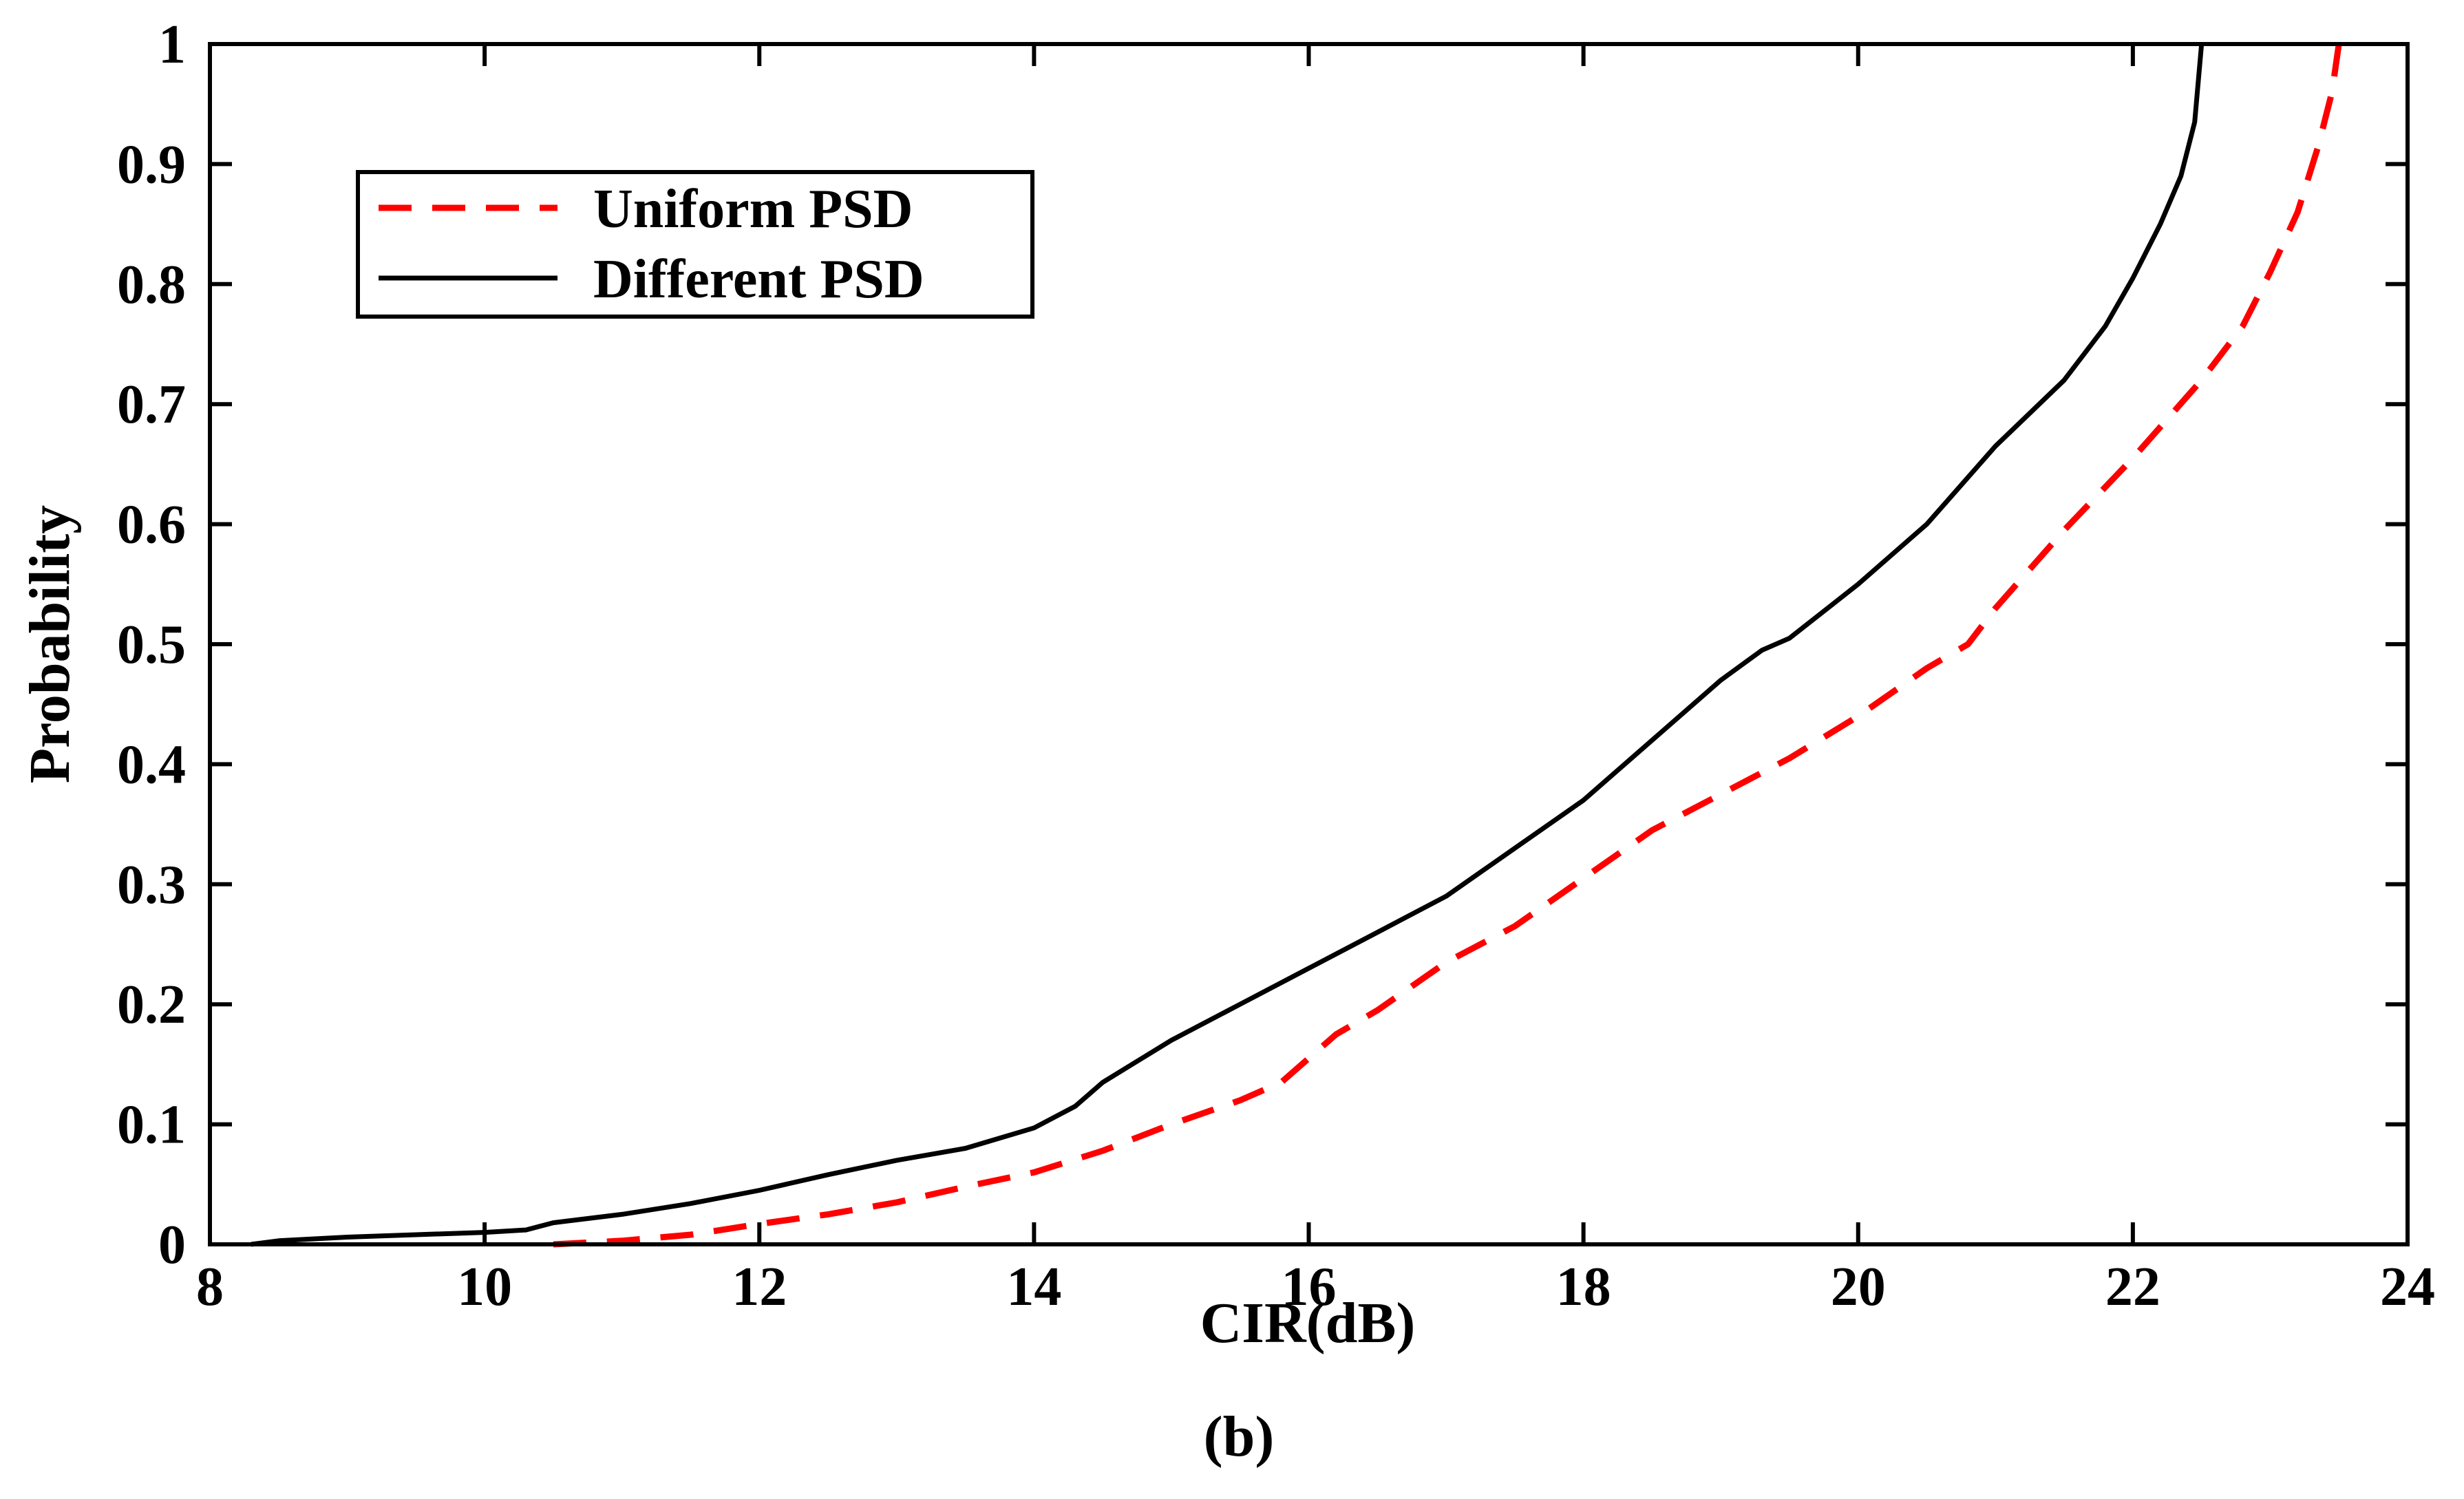 The width and height of the screenshot is (2464, 1499). What do you see at coordinates (2133, 1287) in the screenshot?
I see `x-tick-label: 22` at bounding box center [2133, 1287].